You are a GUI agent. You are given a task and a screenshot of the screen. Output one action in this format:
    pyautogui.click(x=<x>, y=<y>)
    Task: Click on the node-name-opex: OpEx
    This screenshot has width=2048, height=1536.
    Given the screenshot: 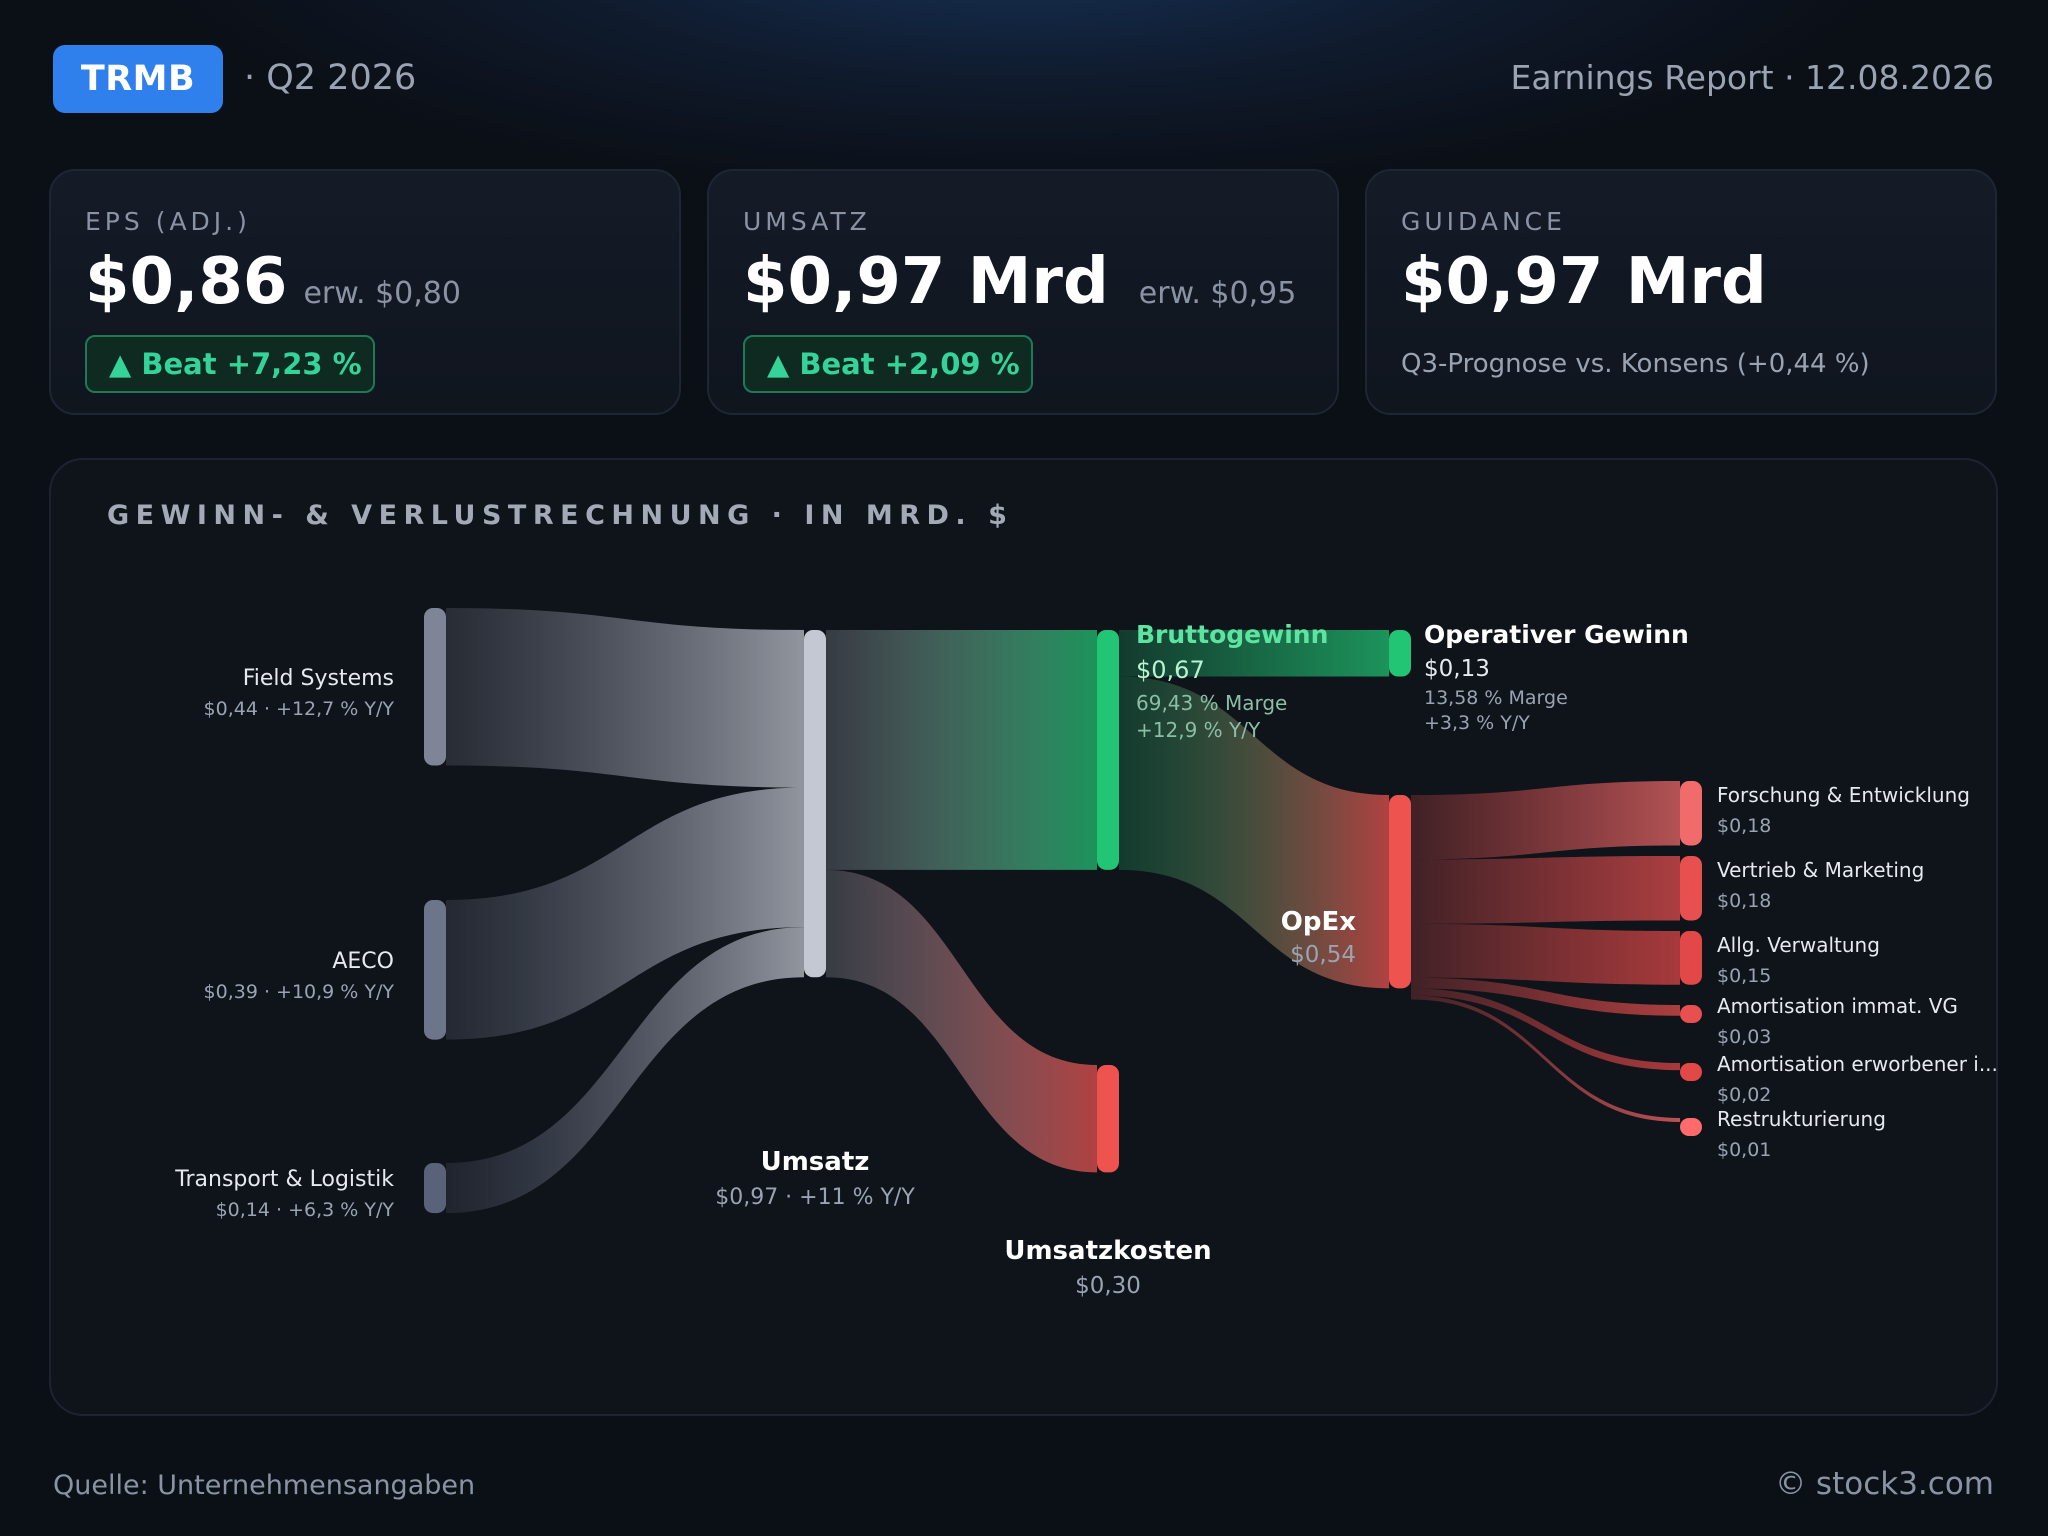 What is the action you would take?
    pyautogui.click(x=1318, y=922)
    